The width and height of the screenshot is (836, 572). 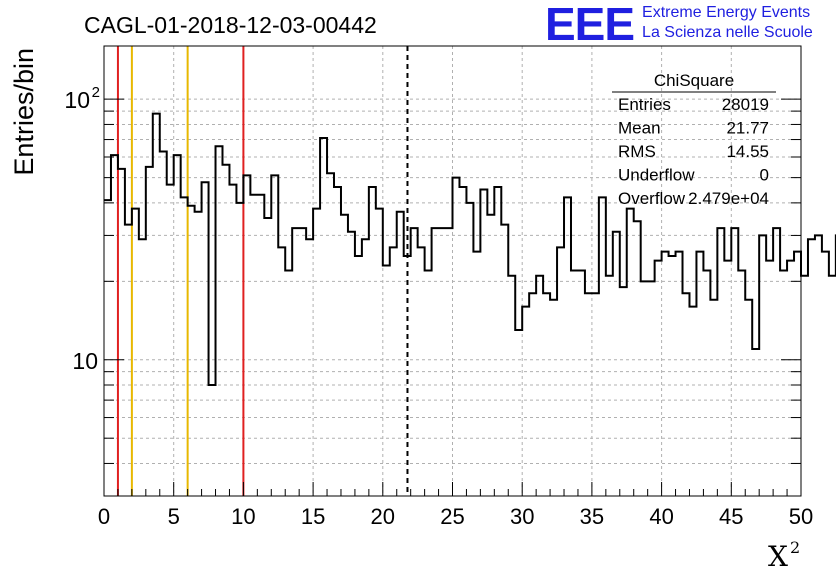 I want to click on logo-mark: EEE, so click(x=590, y=25).